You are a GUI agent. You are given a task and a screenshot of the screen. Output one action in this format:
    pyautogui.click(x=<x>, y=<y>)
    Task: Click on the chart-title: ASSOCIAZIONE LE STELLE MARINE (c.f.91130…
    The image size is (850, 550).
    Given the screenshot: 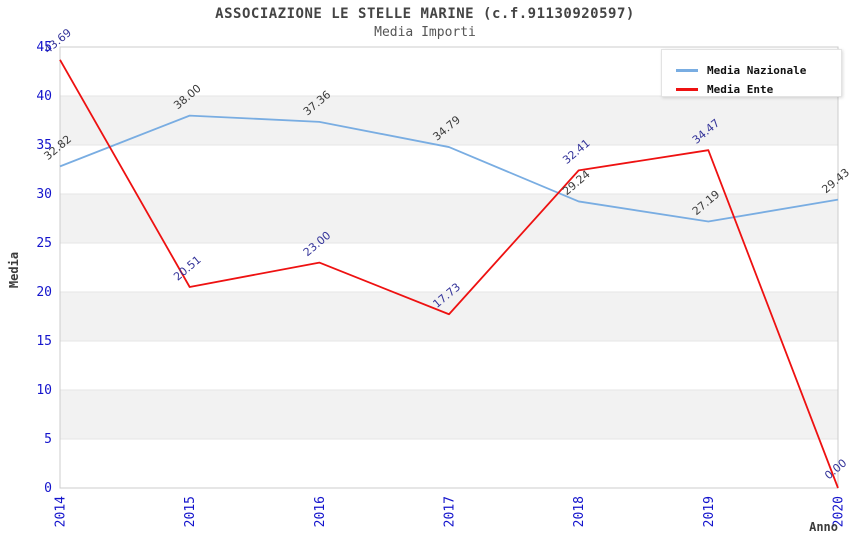 What is the action you would take?
    pyautogui.click(x=425, y=14)
    